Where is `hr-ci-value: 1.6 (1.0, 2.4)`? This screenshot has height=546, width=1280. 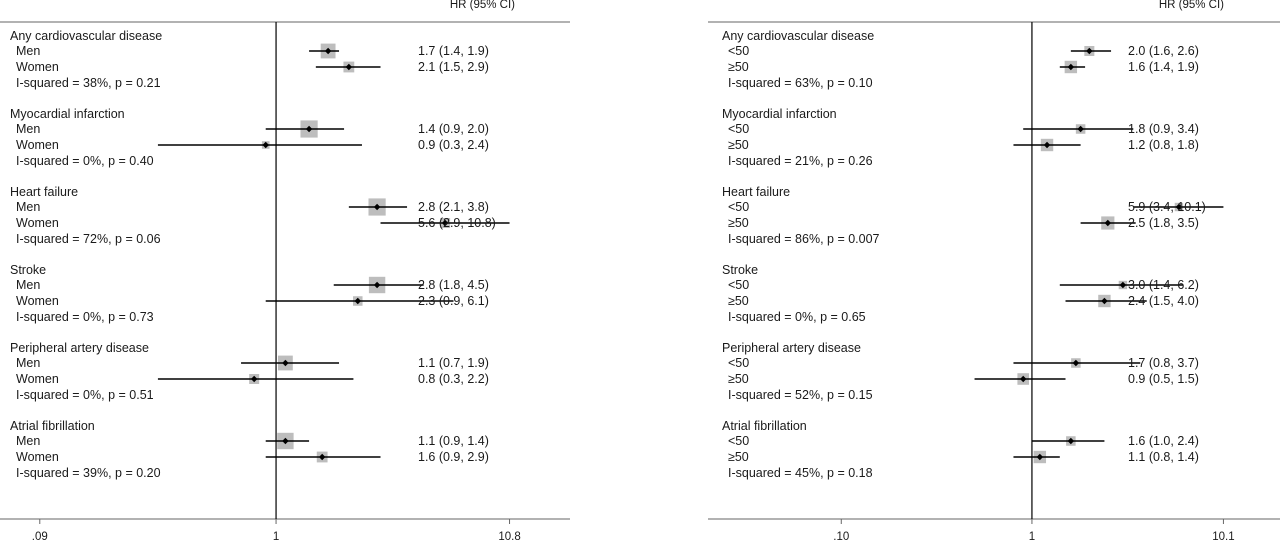 hr-ci-value: 1.6 (1.0, 2.4) is located at coordinates (1163, 441).